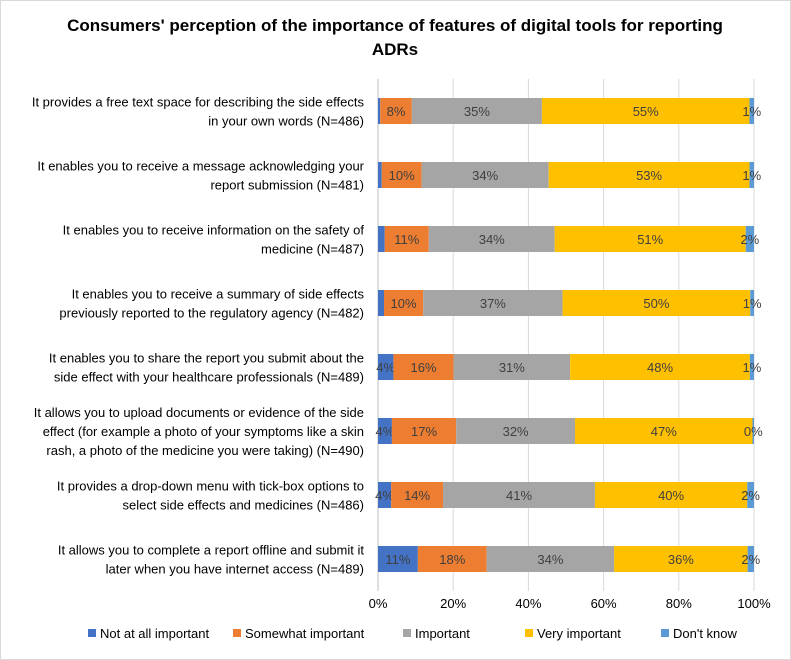 The height and width of the screenshot is (660, 791). I want to click on data-label: 14%, so click(417, 495).